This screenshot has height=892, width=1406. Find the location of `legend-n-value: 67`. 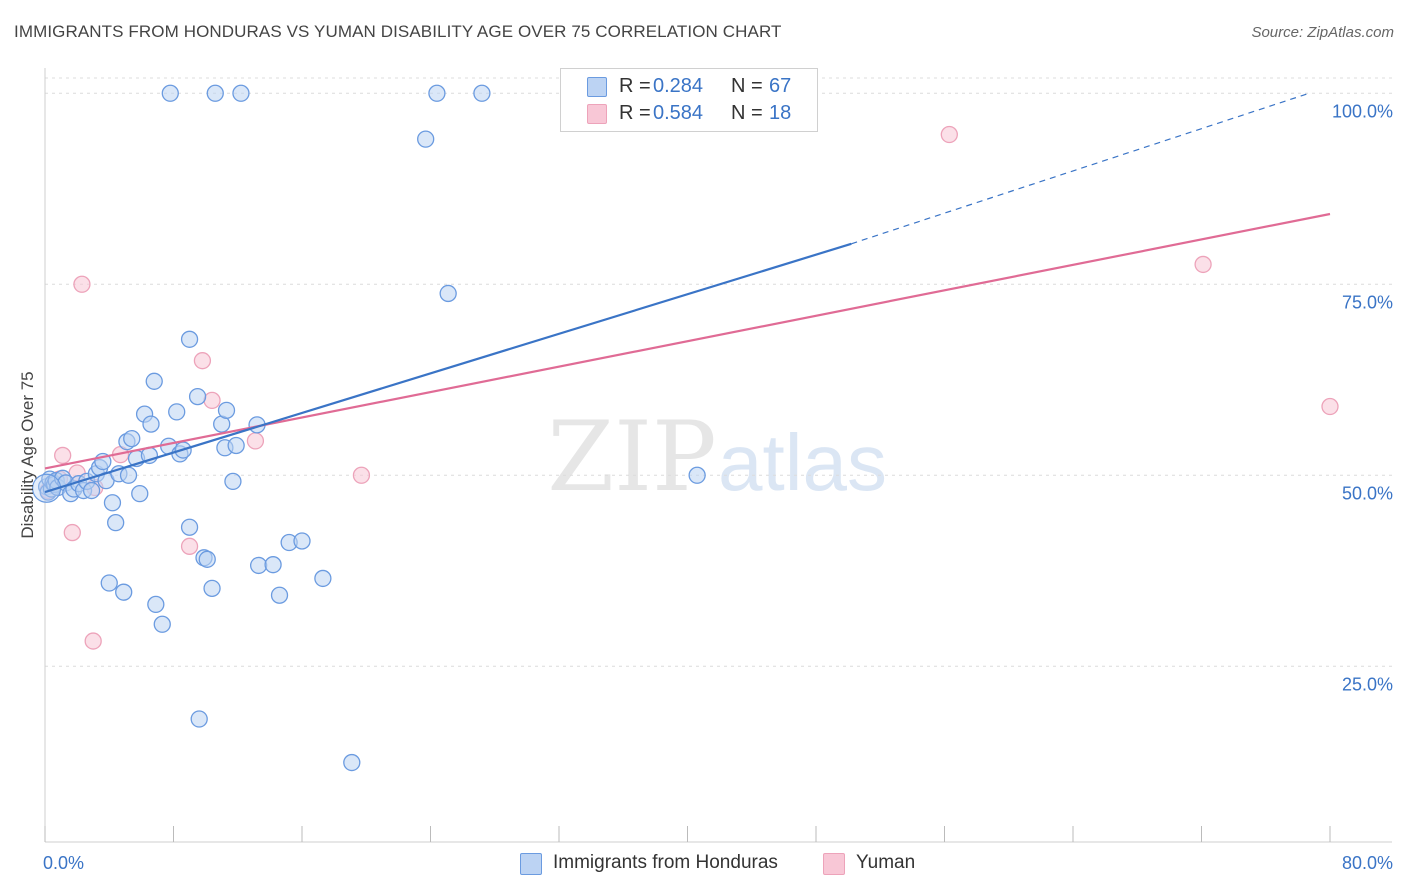

legend-n-value: 67 is located at coordinates (780, 86).